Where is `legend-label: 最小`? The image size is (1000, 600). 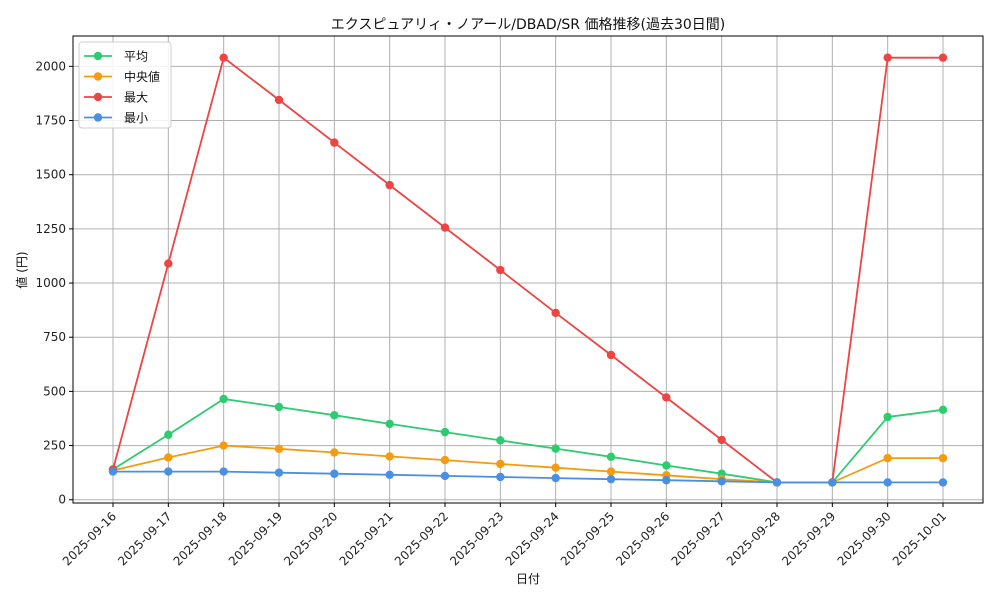
legend-label: 最小 is located at coordinates (136, 118).